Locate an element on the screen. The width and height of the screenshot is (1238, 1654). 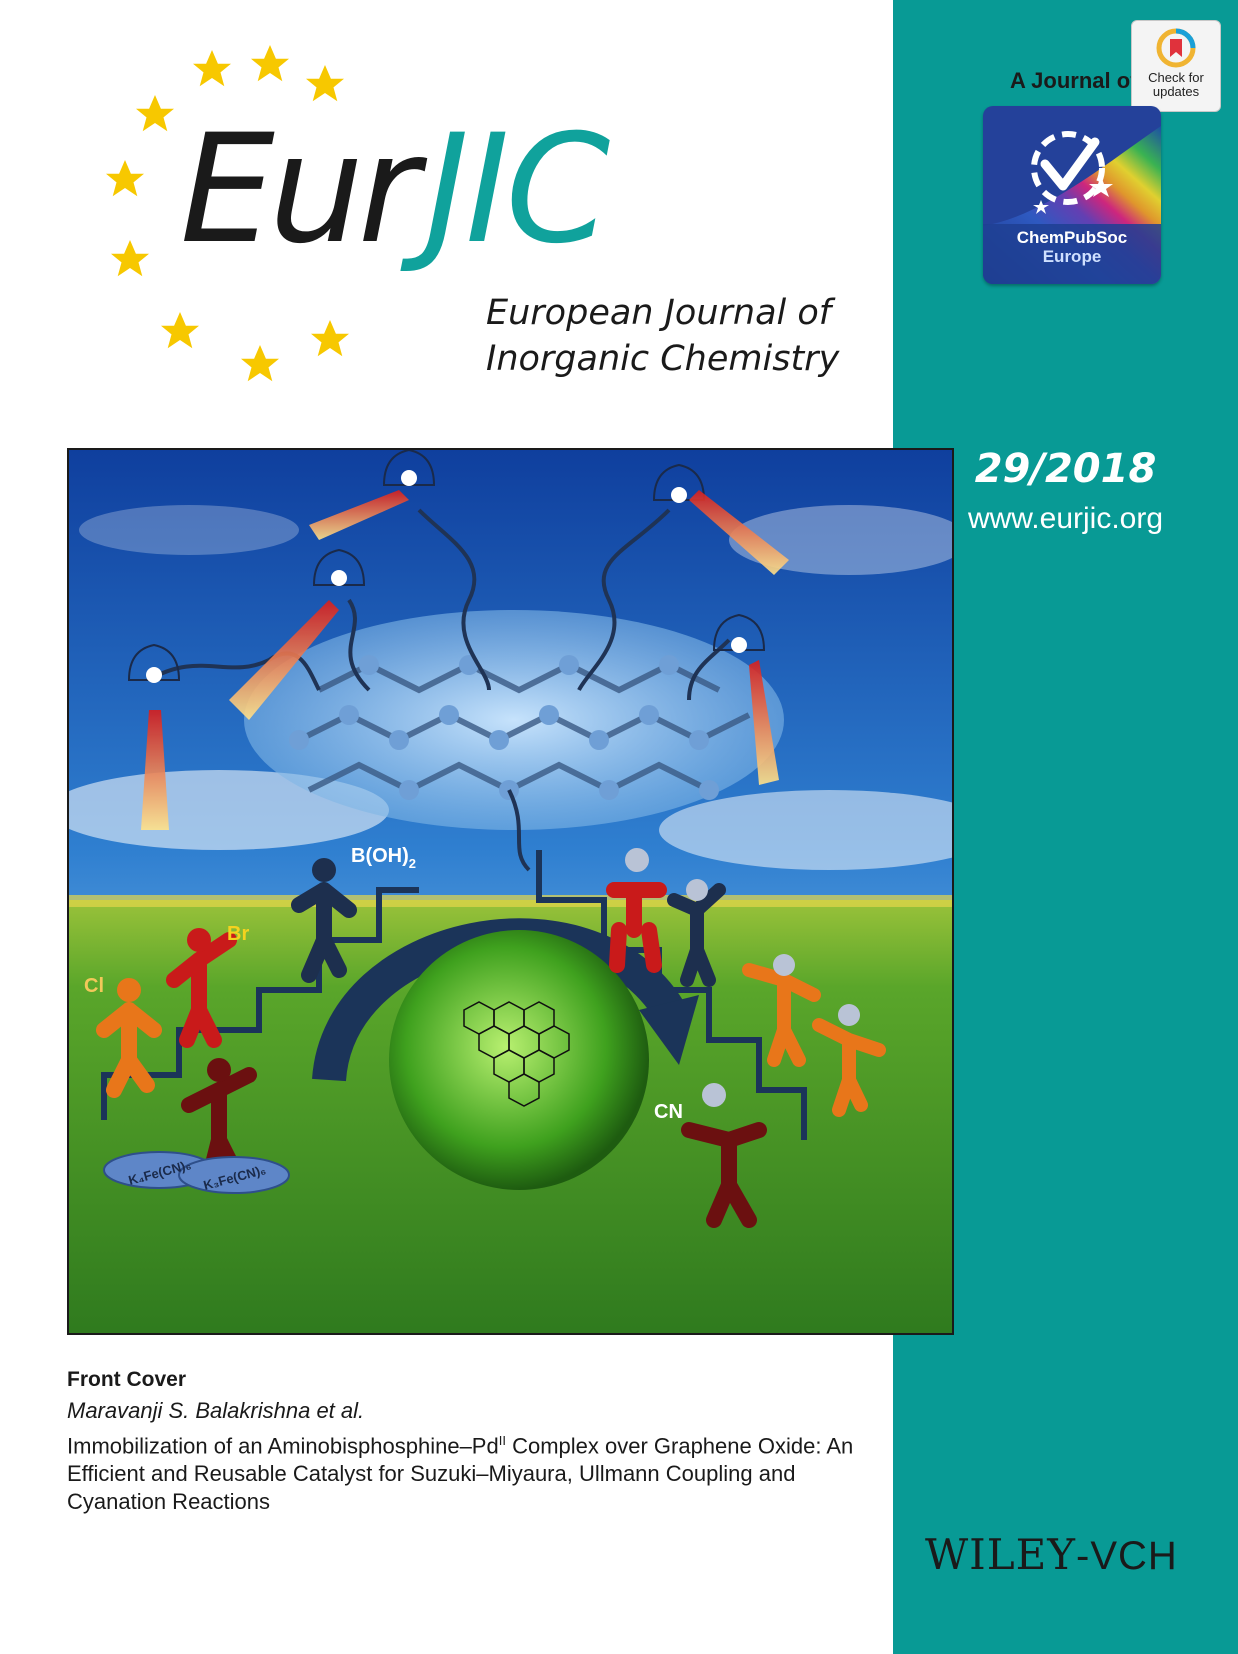
chempubsoc-logo-icon is located at coordinates (1072, 195).